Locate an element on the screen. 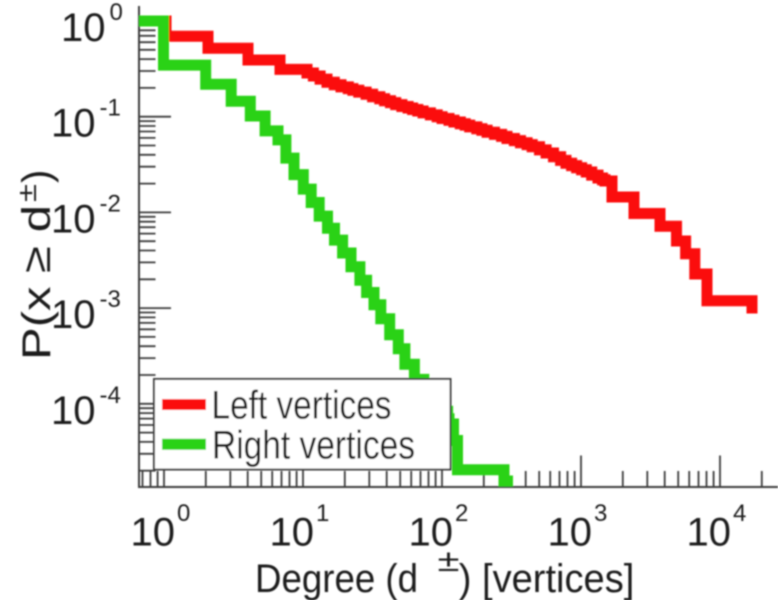  svg-text: P(x ≥ d is located at coordinates (37, 282).